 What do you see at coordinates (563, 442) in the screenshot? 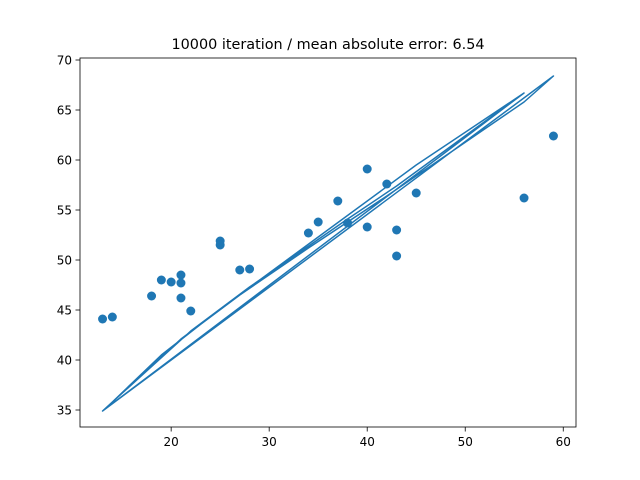
I see `x-tick-label: 60` at bounding box center [563, 442].